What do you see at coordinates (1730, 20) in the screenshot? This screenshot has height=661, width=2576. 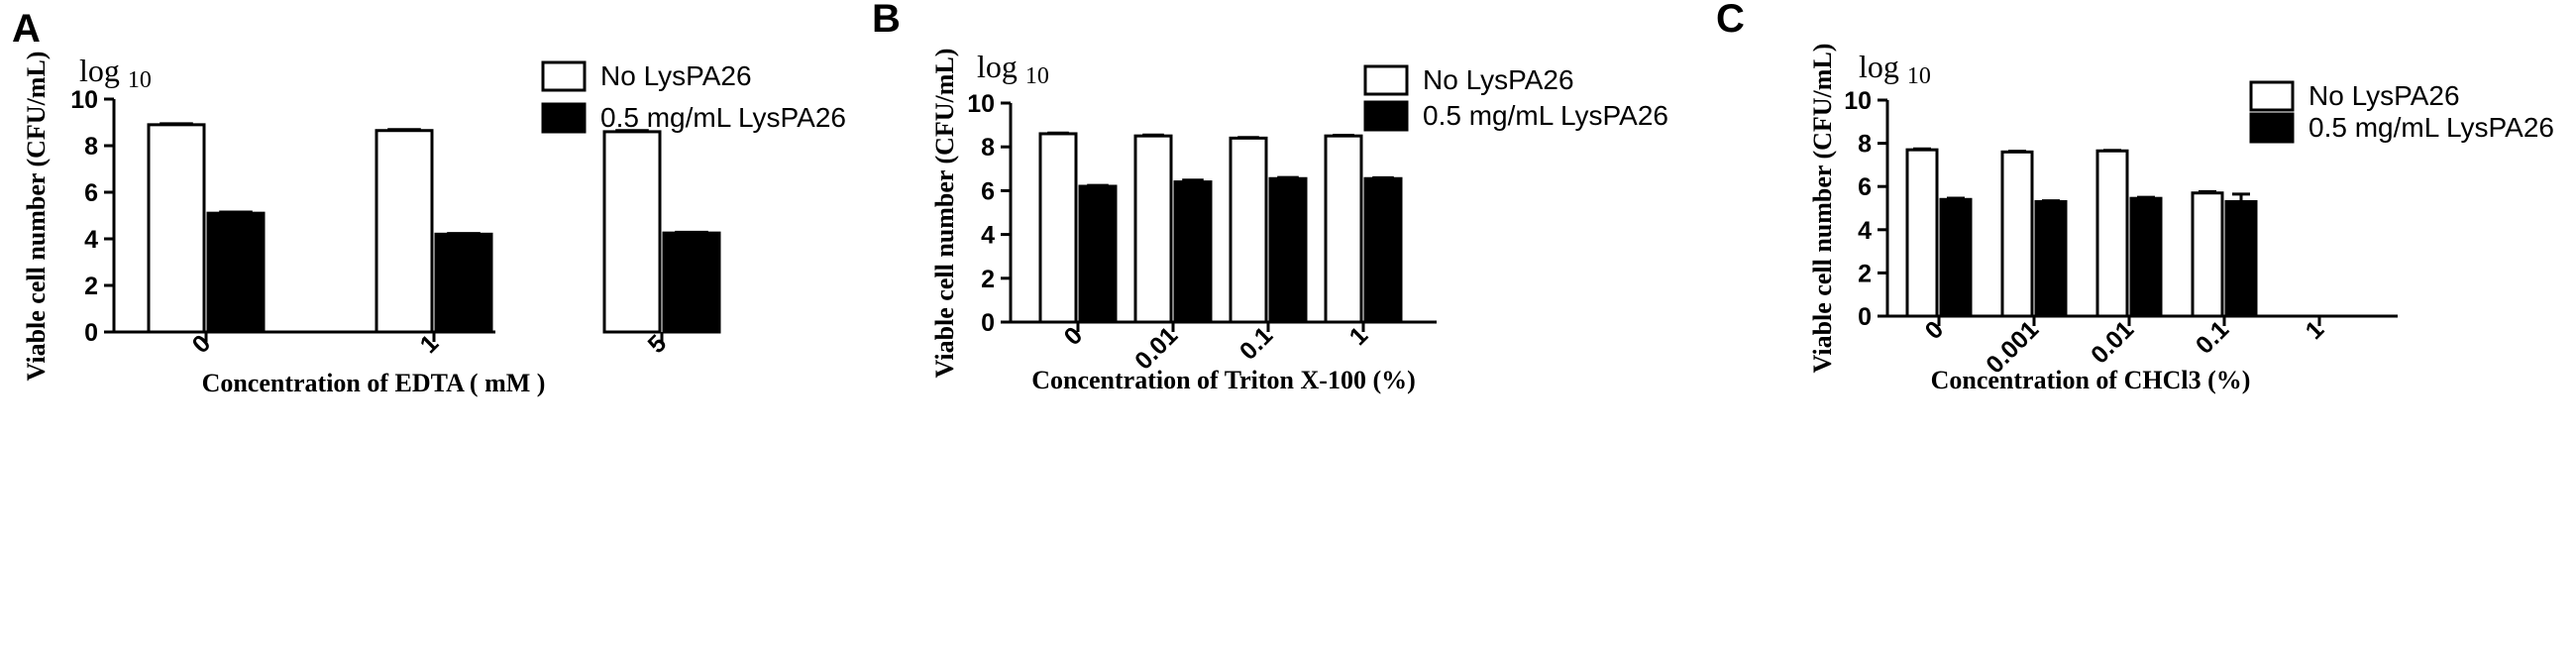 I see `panel-letter: C` at bounding box center [1730, 20].